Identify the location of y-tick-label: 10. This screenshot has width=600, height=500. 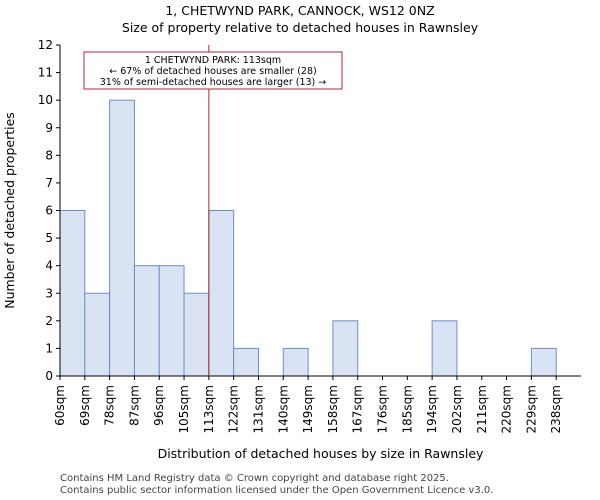
(45, 100).